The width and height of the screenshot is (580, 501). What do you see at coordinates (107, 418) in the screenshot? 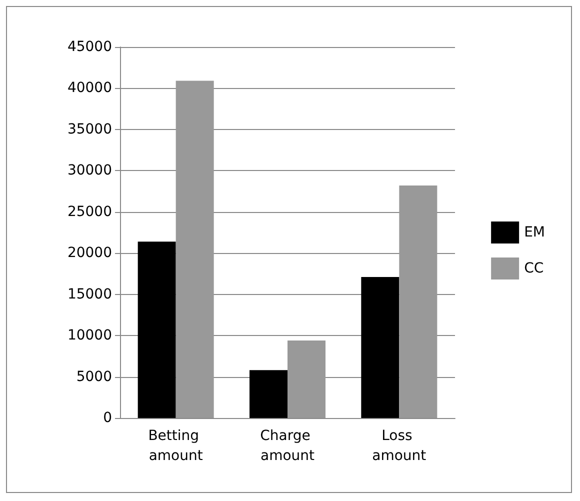
I see `y-tick-label: 0` at bounding box center [107, 418].